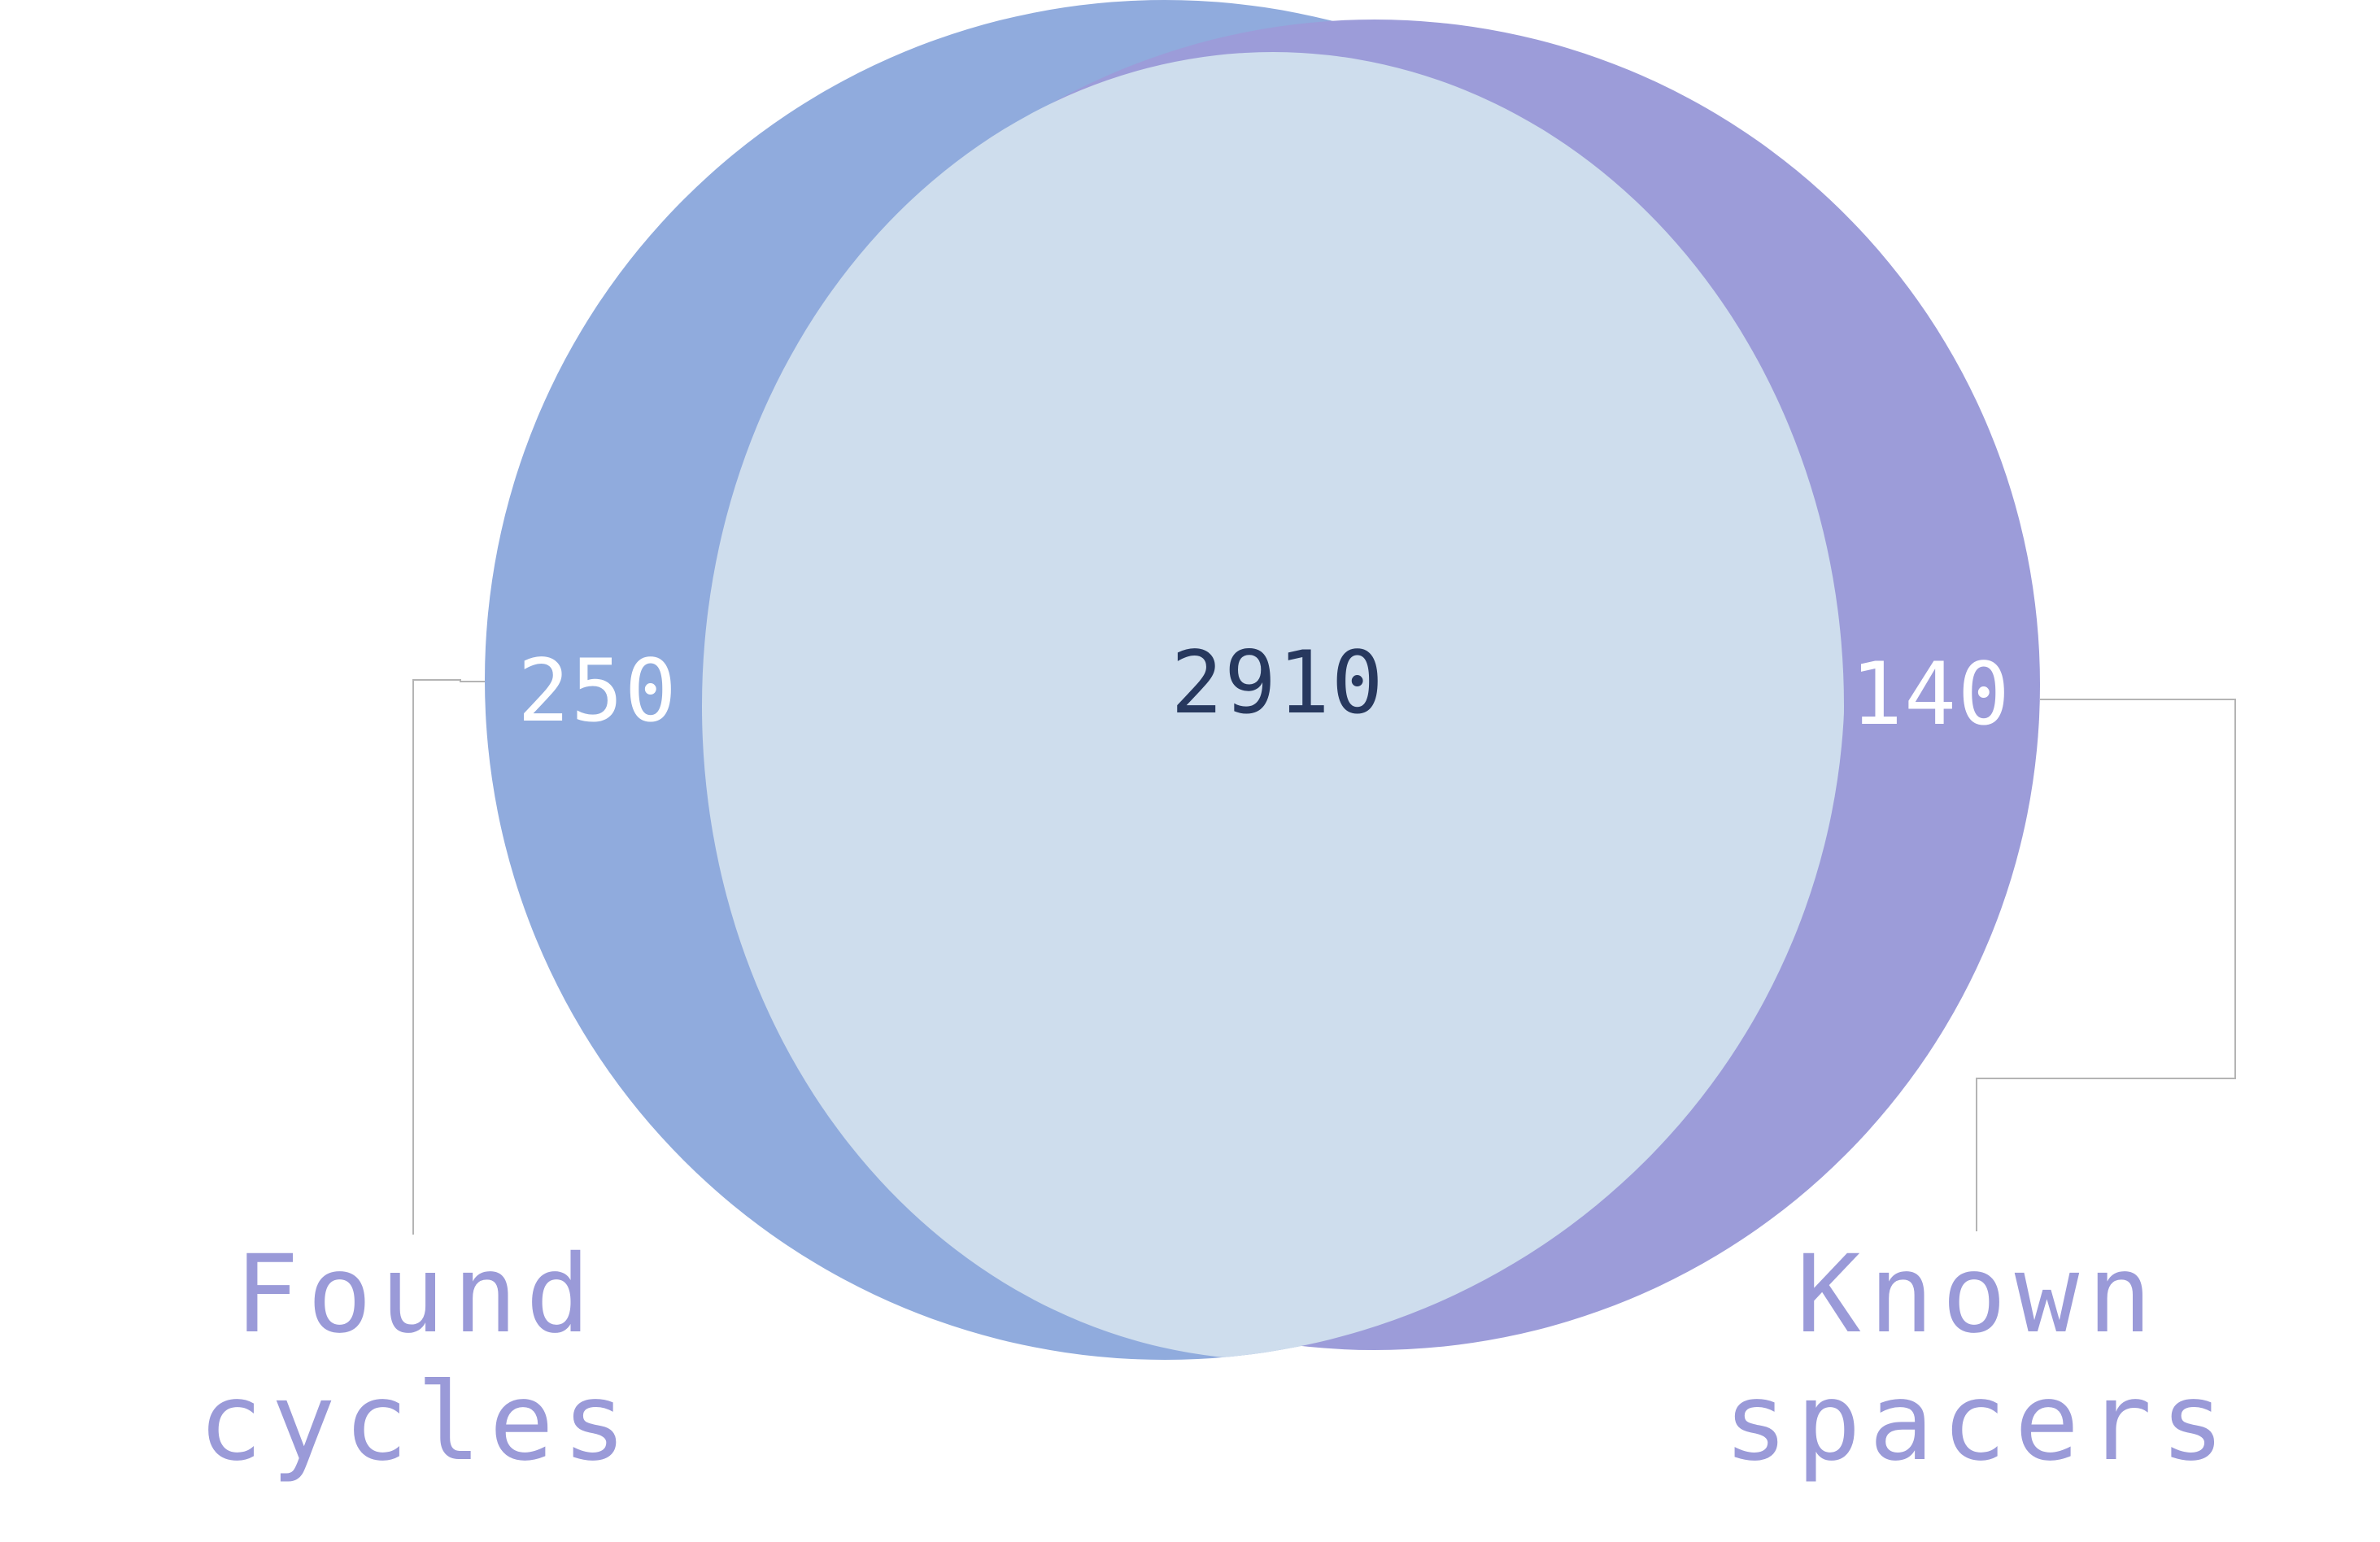 The height and width of the screenshot is (1542, 2380). Describe the element at coordinates (2106, 965) in the screenshot. I see `known-spacers-leader-line` at that location.